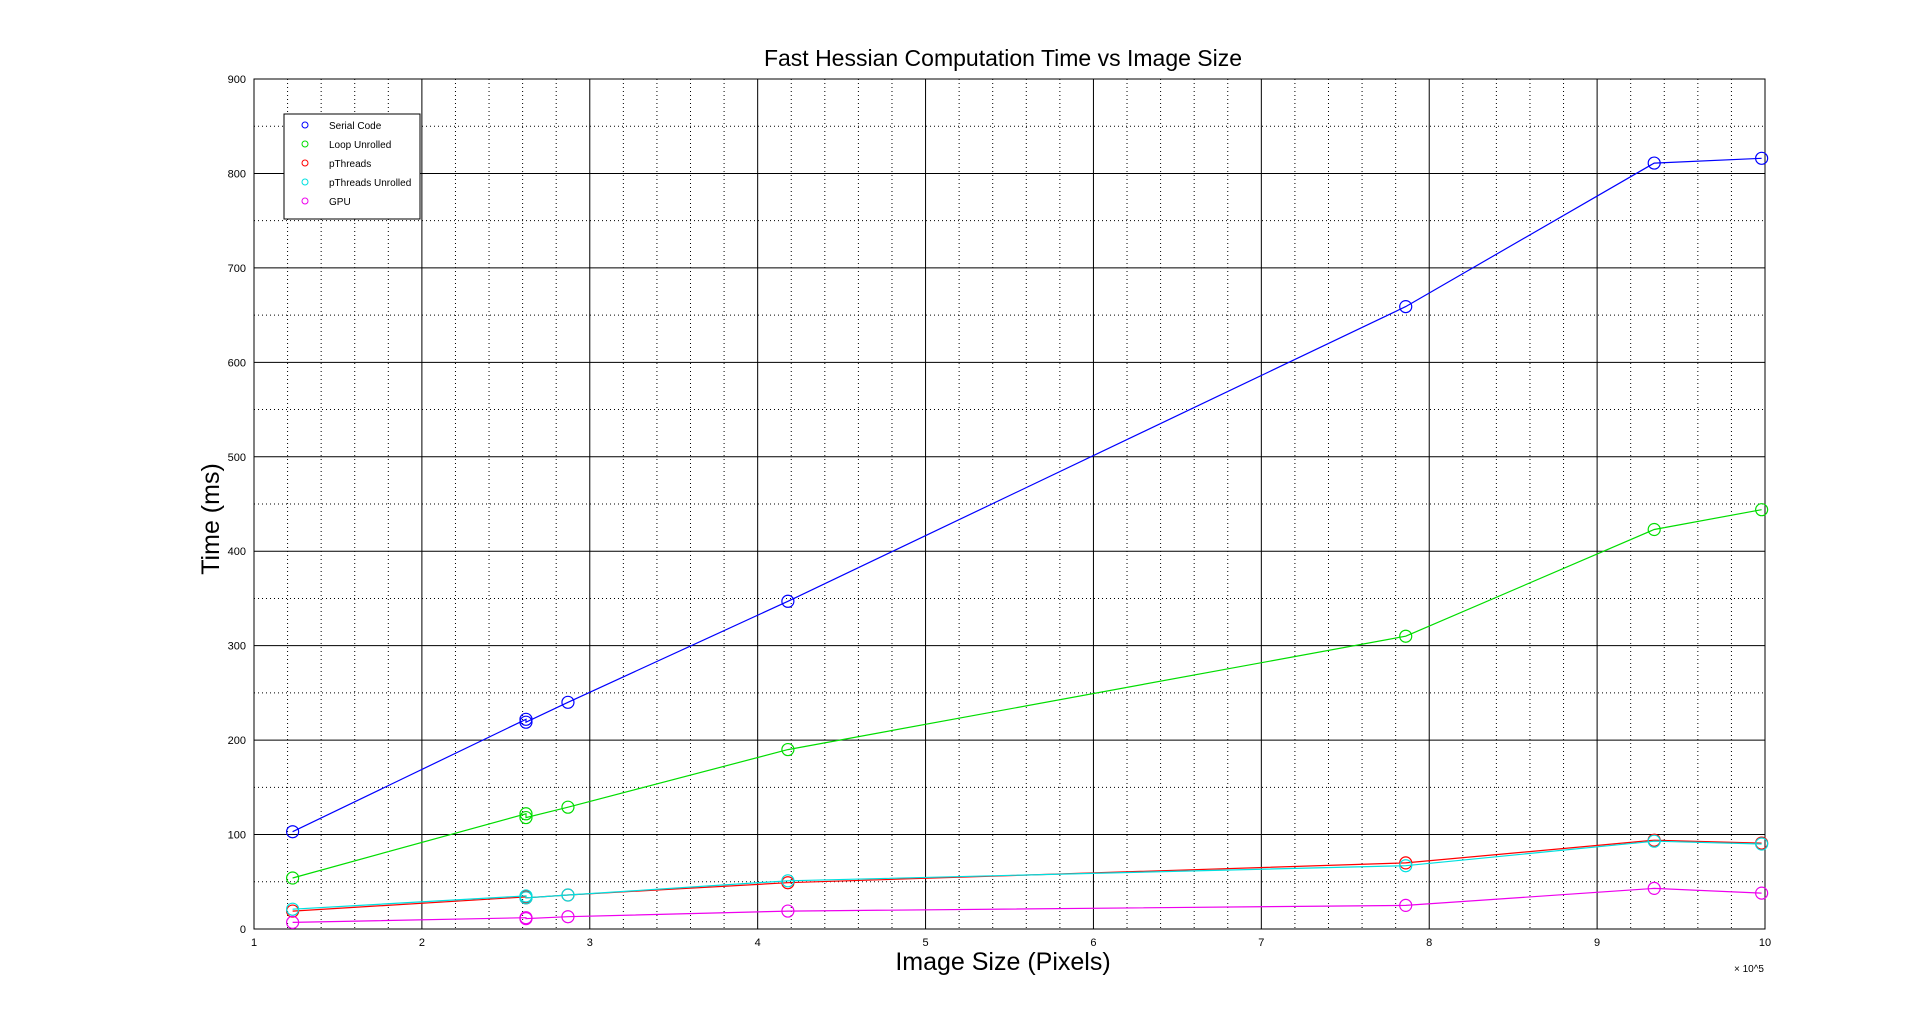 The width and height of the screenshot is (1921, 1028). What do you see at coordinates (1749, 969) in the screenshot?
I see `x-axis-exponent: × 10^5` at bounding box center [1749, 969].